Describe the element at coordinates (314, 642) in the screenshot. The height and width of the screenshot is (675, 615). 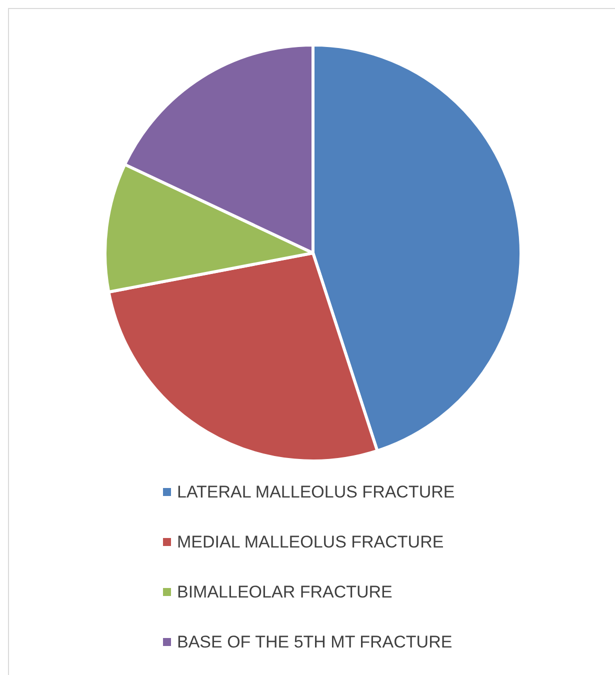
I see `legend-label: BASE OF THE 5TH MT FRACTURE` at that location.